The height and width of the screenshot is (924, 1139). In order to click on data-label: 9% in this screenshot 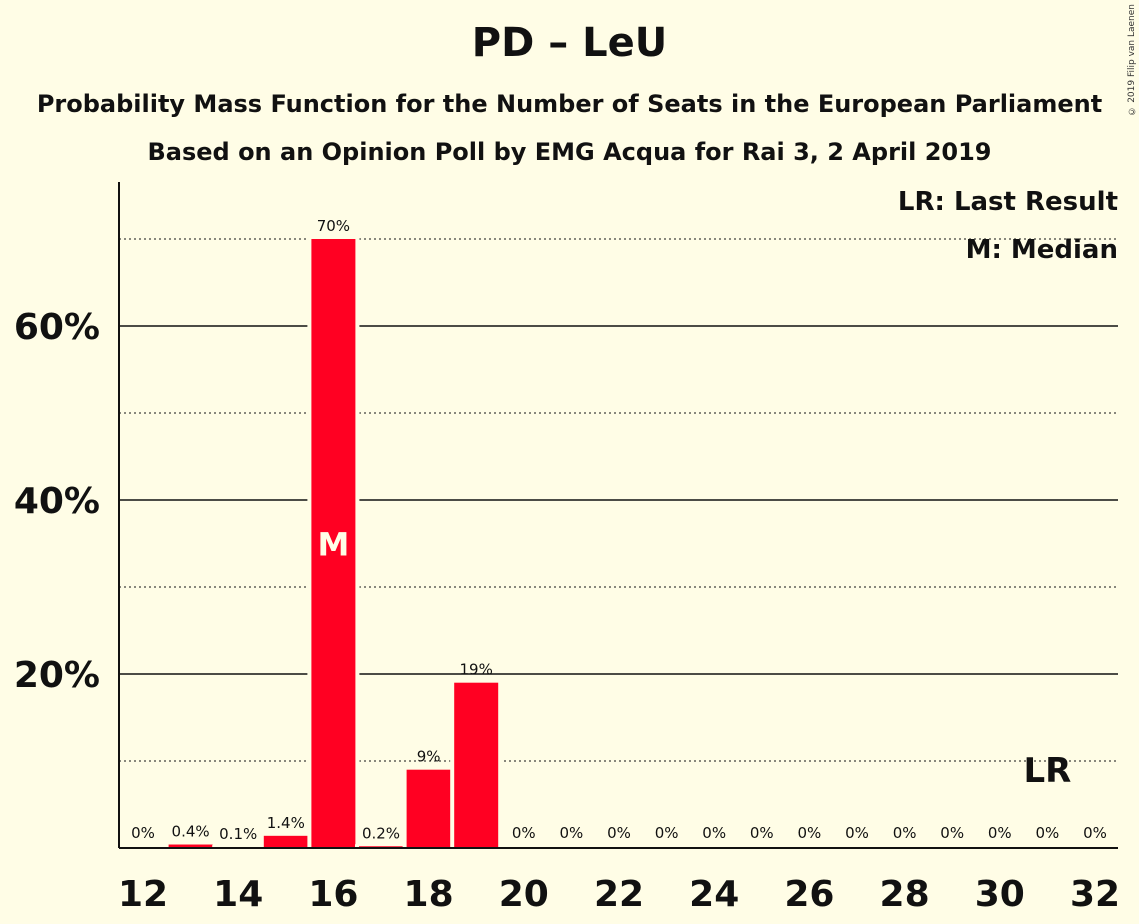, I will do `click(429, 757)`.